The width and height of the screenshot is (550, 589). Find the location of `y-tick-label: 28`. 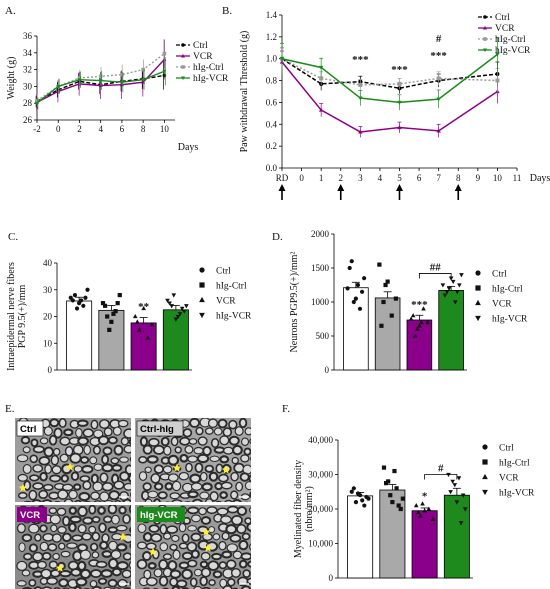

y-tick-label: 28 is located at coordinates (28, 103).